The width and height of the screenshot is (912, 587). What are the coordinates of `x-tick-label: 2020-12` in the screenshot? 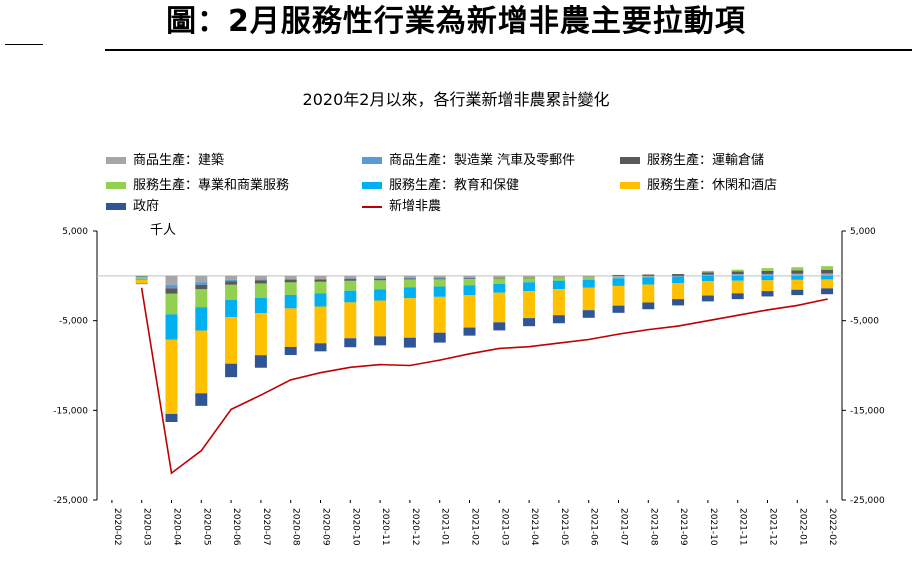 It's located at (415, 527).